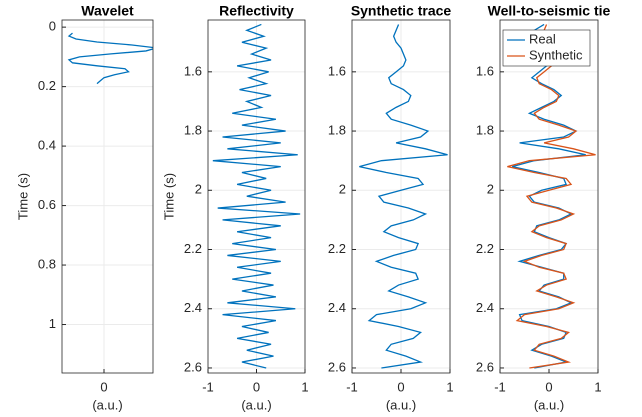 This screenshot has width=642, height=417. I want to click on panel-title: Synthetic trace, so click(401, 11).